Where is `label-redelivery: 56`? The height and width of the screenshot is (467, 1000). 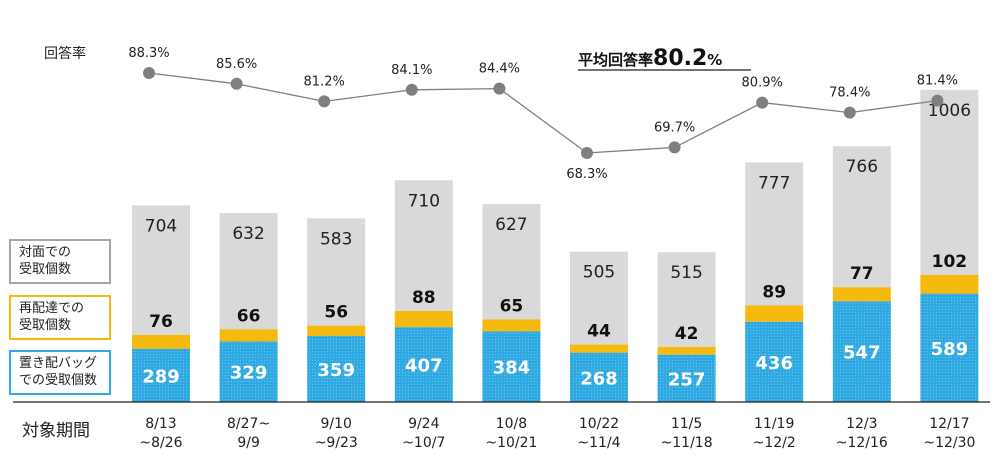
label-redelivery: 56 is located at coordinates (336, 313).